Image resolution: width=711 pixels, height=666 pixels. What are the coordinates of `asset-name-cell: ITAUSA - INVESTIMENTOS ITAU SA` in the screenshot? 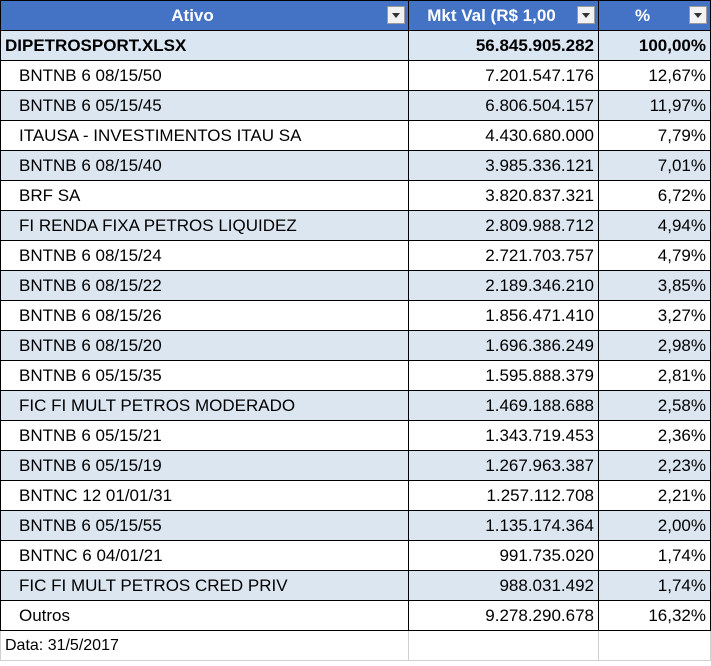 It's located at (204, 135).